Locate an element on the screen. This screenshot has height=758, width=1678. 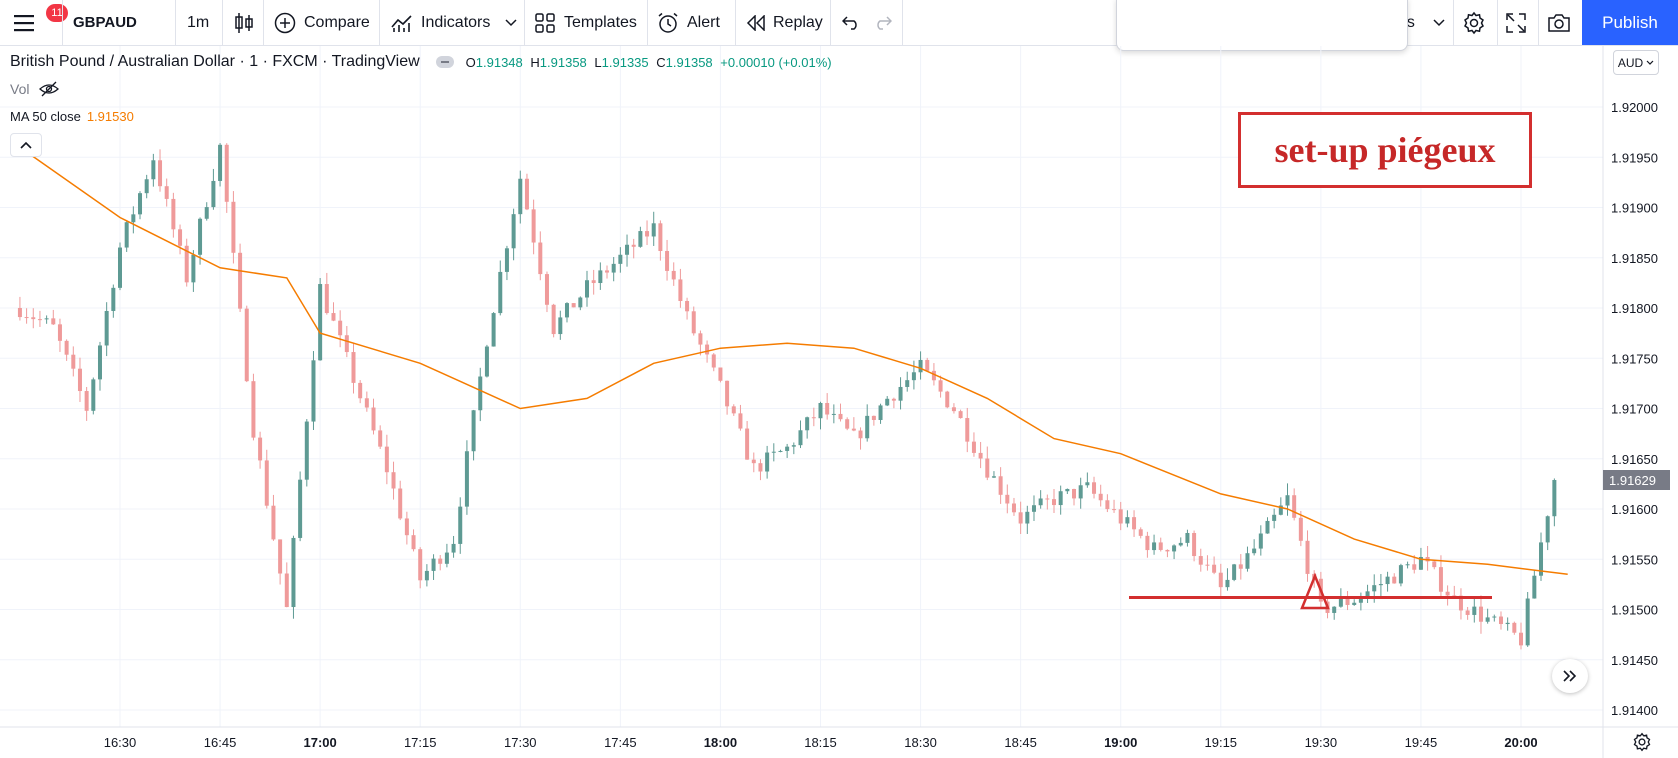
dropdown-popup is located at coordinates (1262, 25).